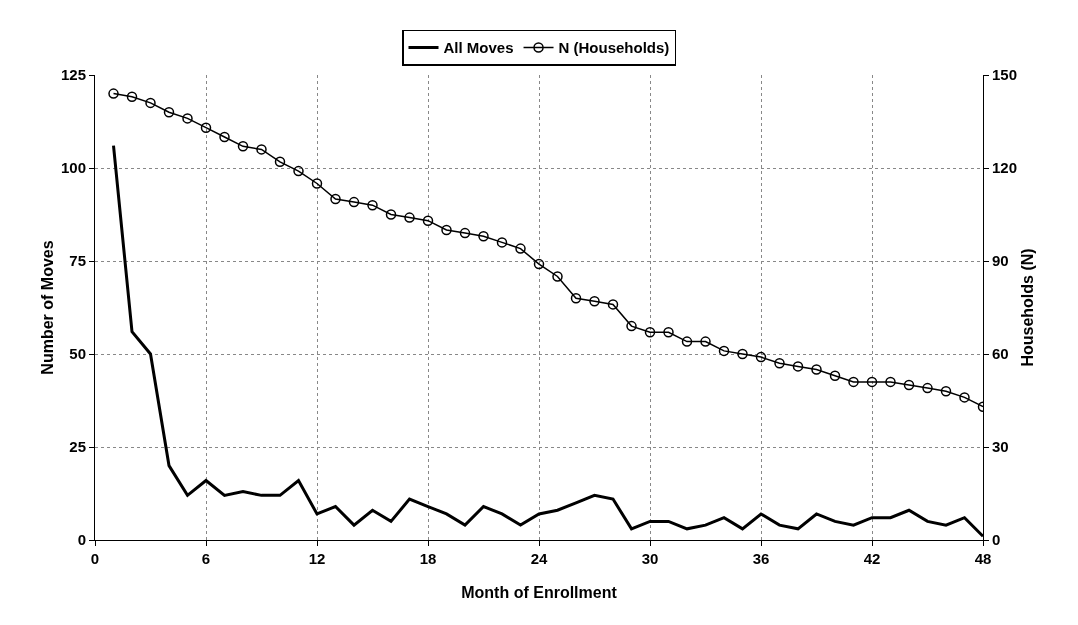 The height and width of the screenshot is (625, 1078). Describe the element at coordinates (317, 558) in the screenshot. I see `x-tick-label: 12` at that location.